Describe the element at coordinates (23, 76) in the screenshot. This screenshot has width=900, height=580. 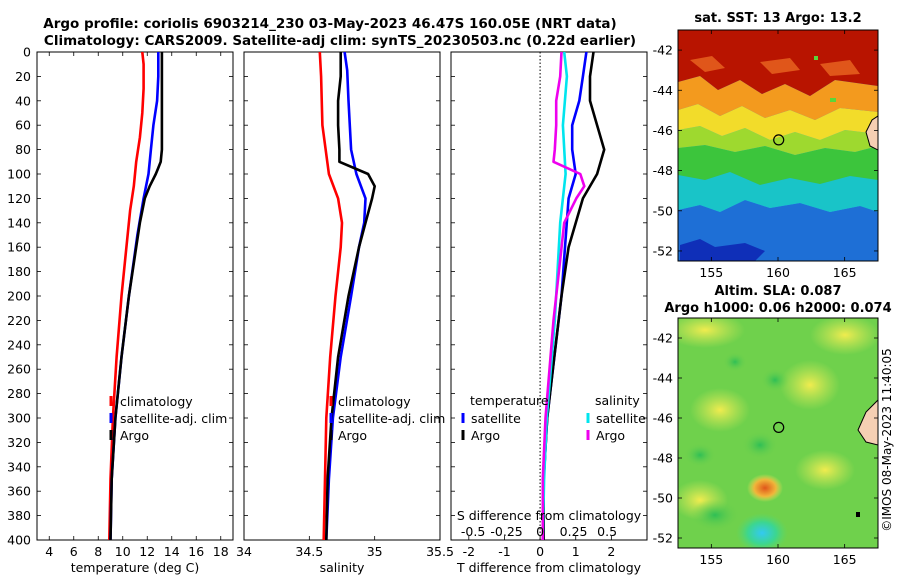
I see `y-tick-label: 20` at that location.